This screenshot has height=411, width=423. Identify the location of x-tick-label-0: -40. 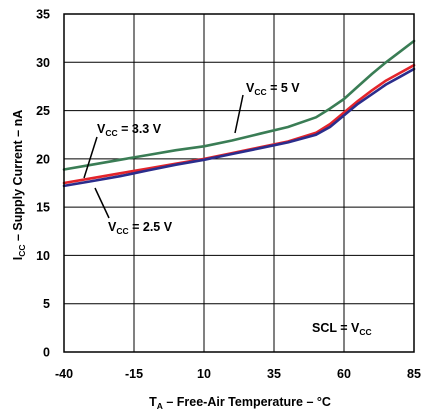
(64, 374).